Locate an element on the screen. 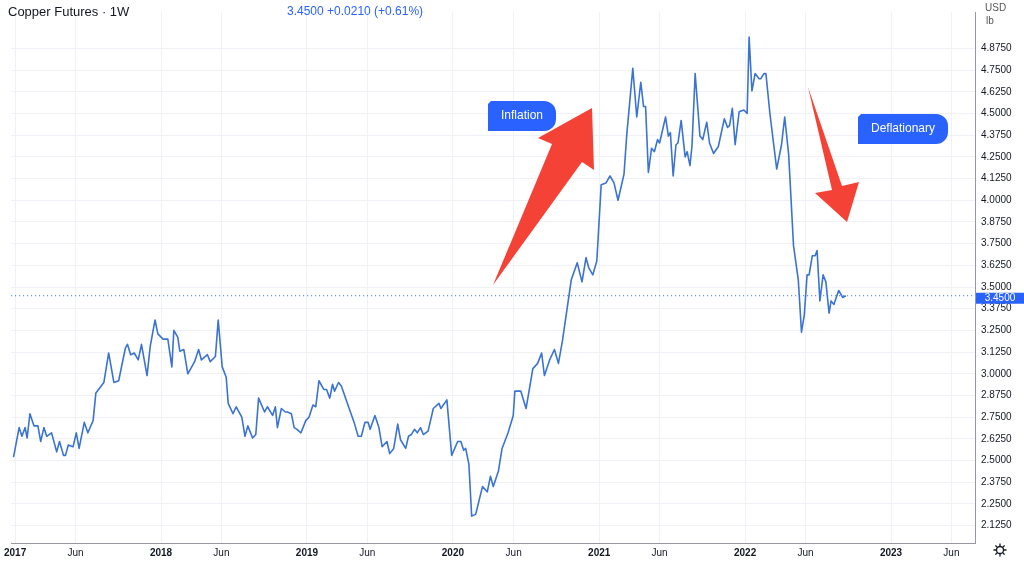 The image size is (1024, 563). y-tick-label: 2.3750 is located at coordinates (997, 482).